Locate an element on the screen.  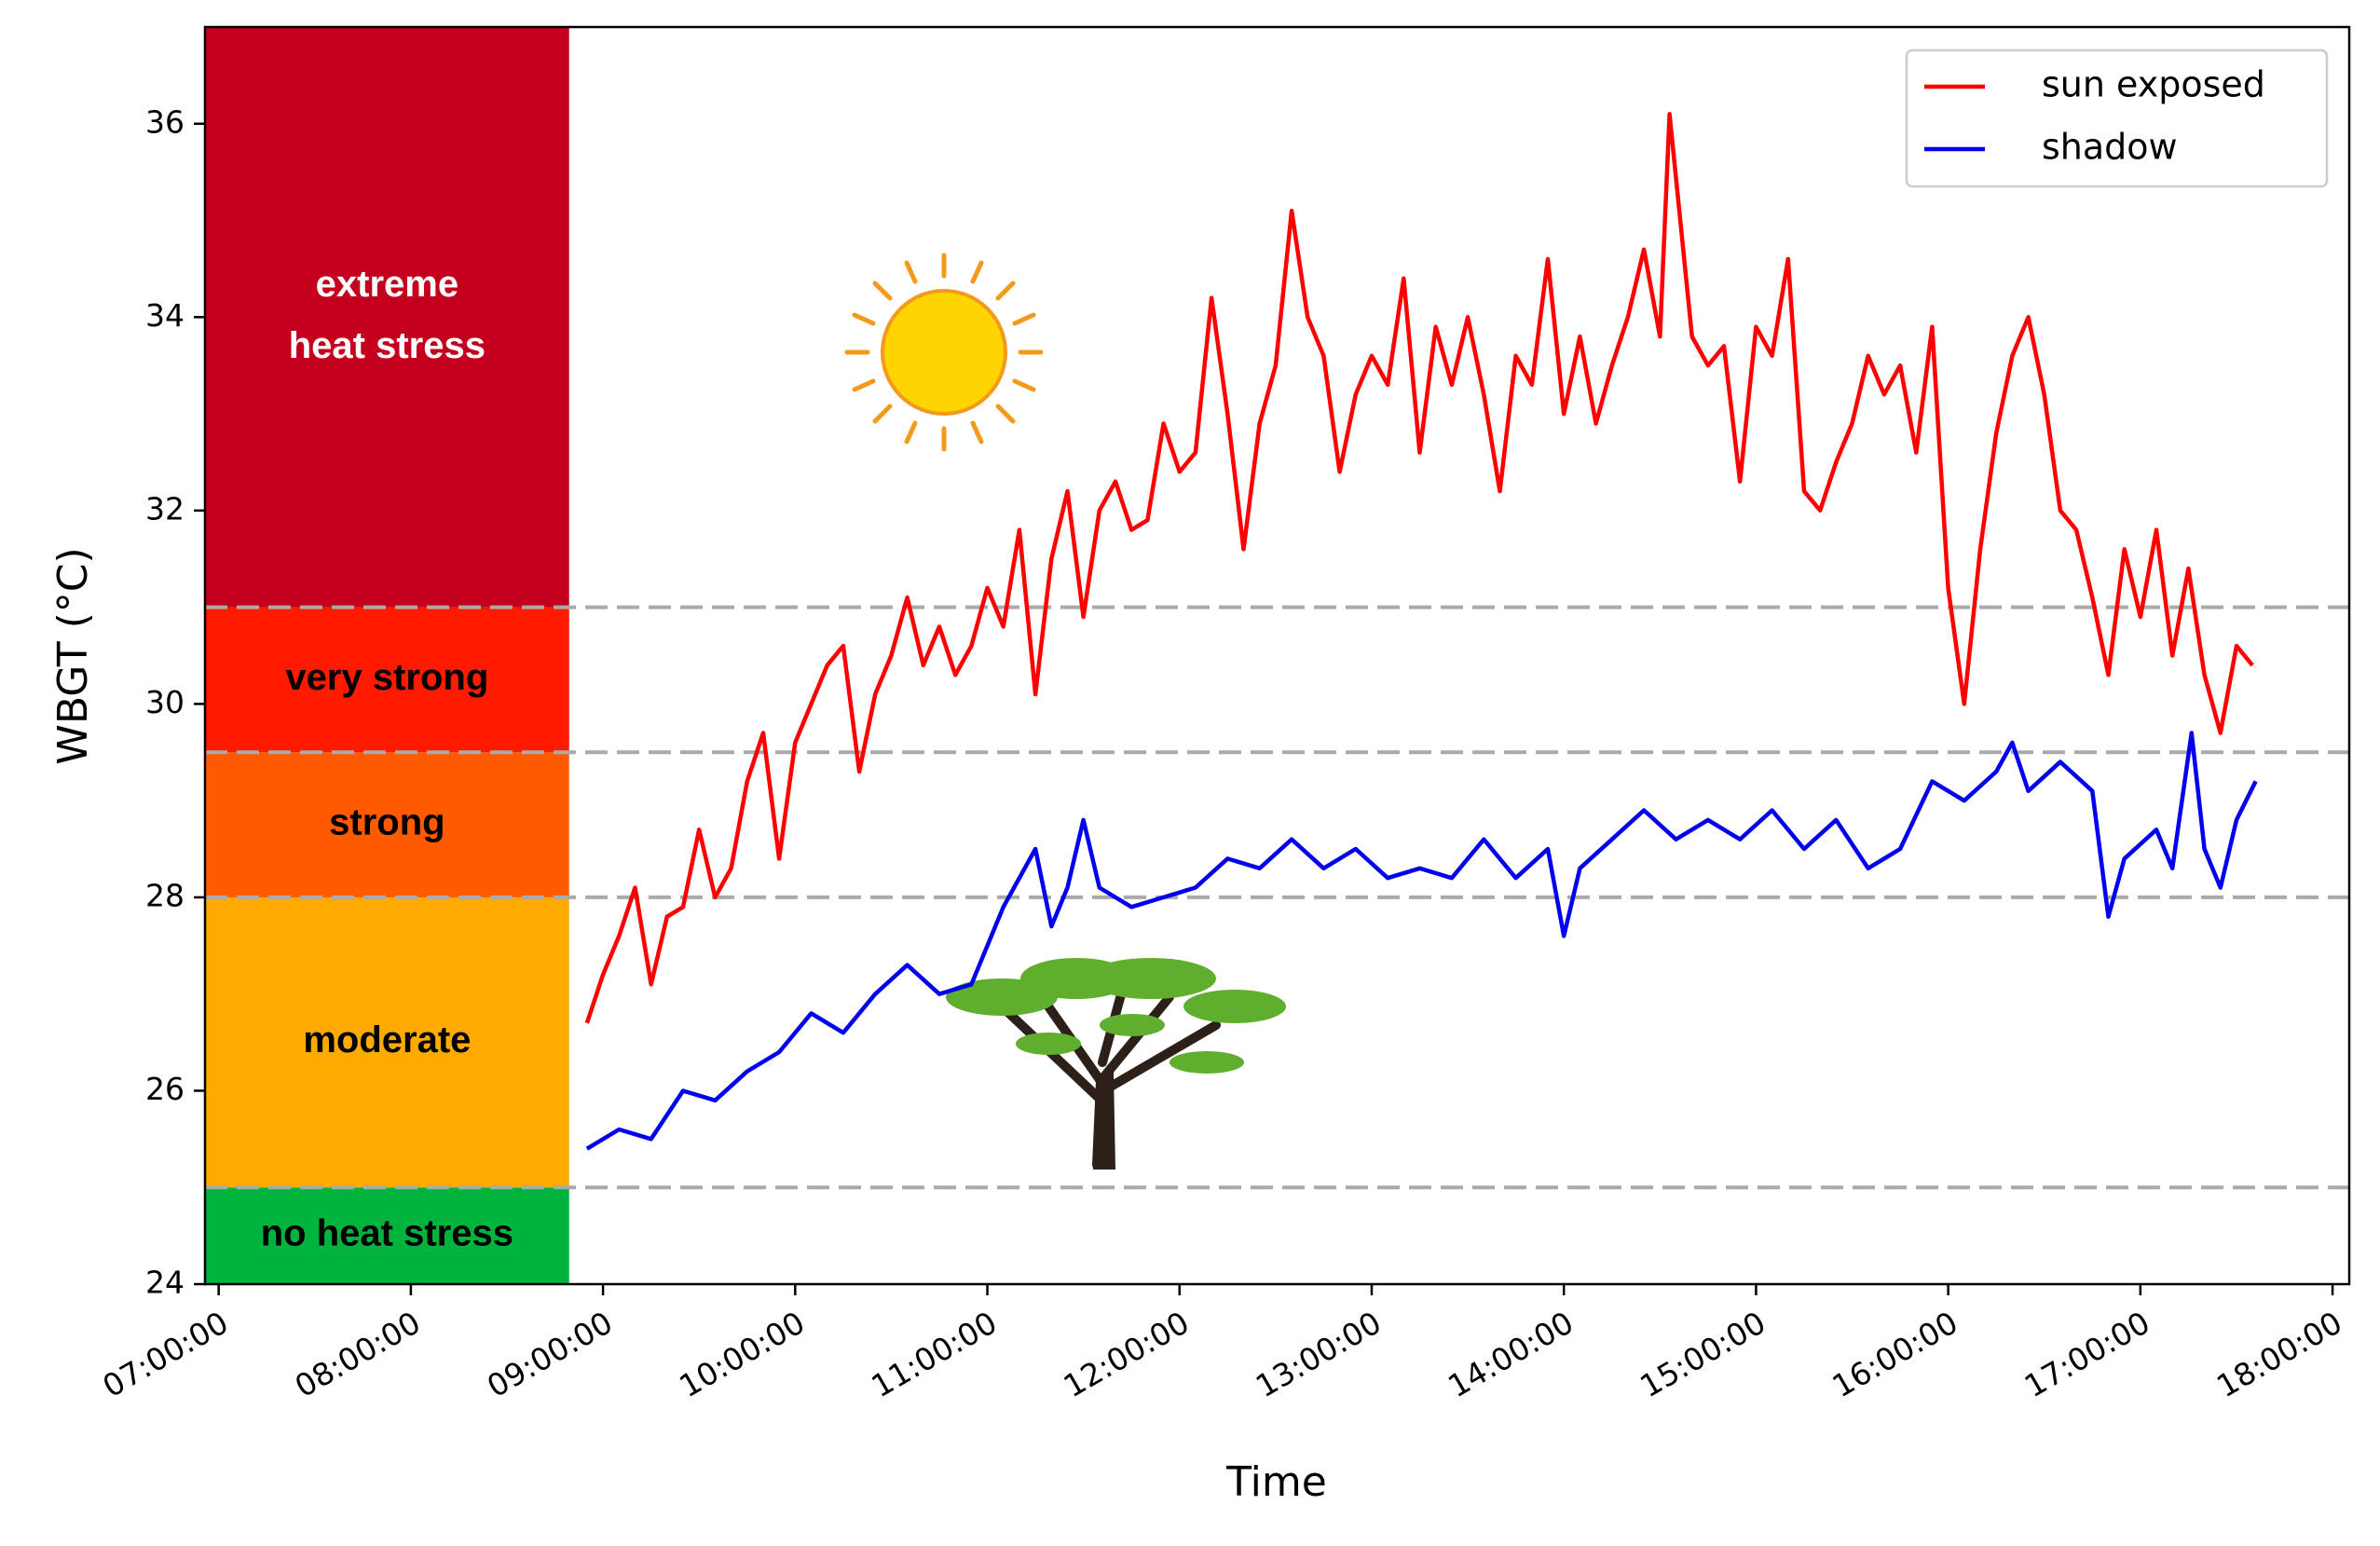
y-tick-label: 28 is located at coordinates (165, 895).